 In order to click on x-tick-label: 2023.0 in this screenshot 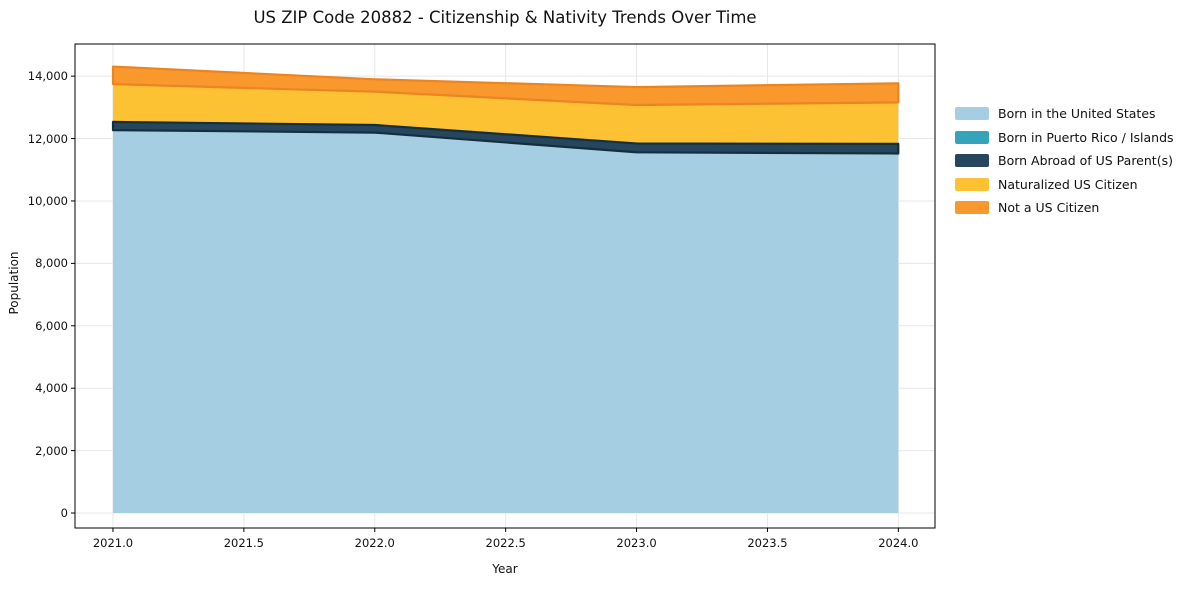, I will do `click(636, 543)`.